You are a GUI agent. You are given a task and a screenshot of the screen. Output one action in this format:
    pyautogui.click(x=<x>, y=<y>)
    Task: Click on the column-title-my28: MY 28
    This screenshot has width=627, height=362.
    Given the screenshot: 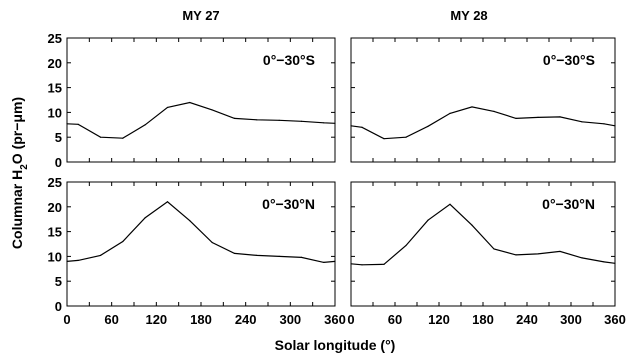 What is the action you would take?
    pyautogui.click(x=468, y=15)
    